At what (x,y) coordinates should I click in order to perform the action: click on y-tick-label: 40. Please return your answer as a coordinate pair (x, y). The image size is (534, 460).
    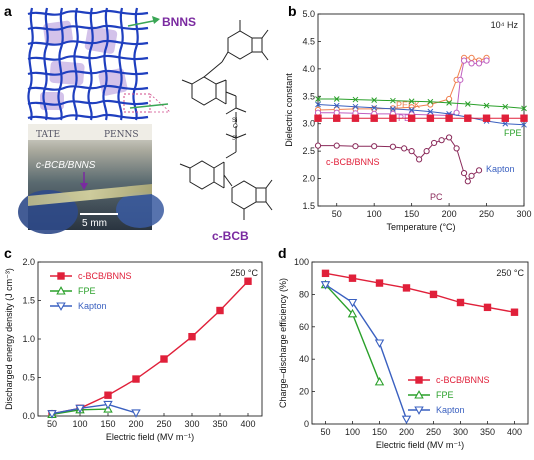
    Looking at the image, I should click on (304, 359).